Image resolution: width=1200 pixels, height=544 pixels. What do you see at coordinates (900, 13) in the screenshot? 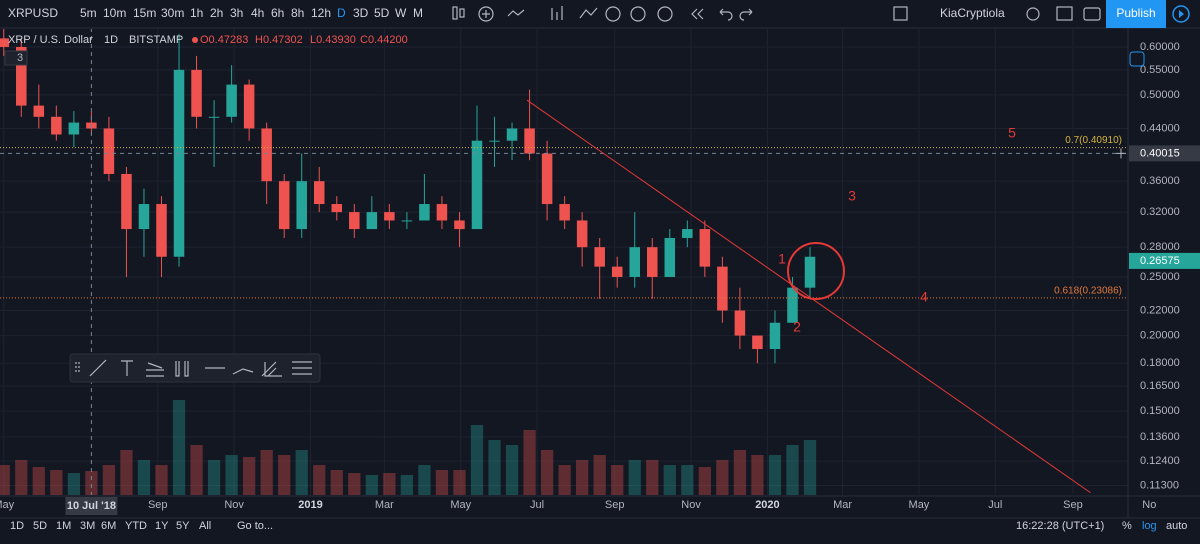
I see `icon-layout` at bounding box center [900, 13].